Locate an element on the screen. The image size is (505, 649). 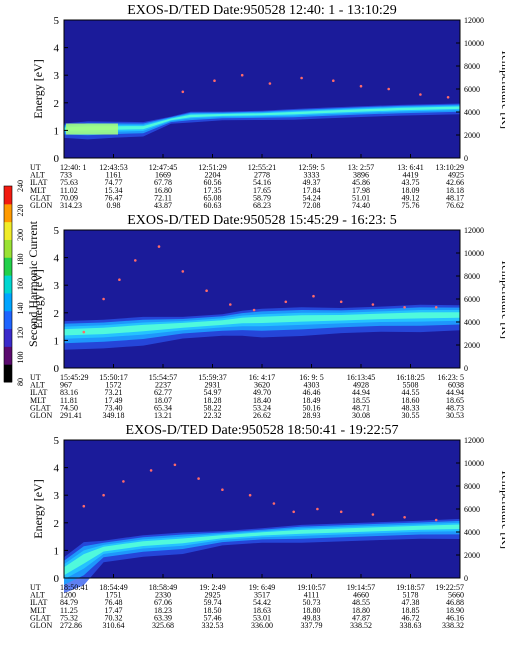
colorbar-tick-label: 240 is located at coordinates (20, 186).